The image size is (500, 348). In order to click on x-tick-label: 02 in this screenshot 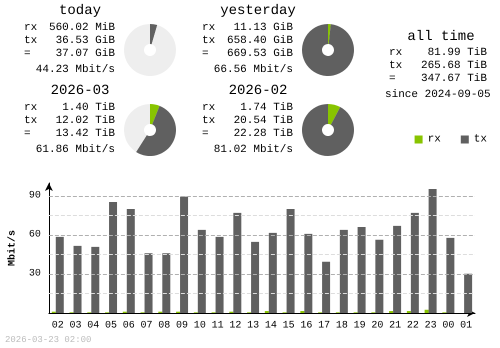, I will do `click(58, 326)`.